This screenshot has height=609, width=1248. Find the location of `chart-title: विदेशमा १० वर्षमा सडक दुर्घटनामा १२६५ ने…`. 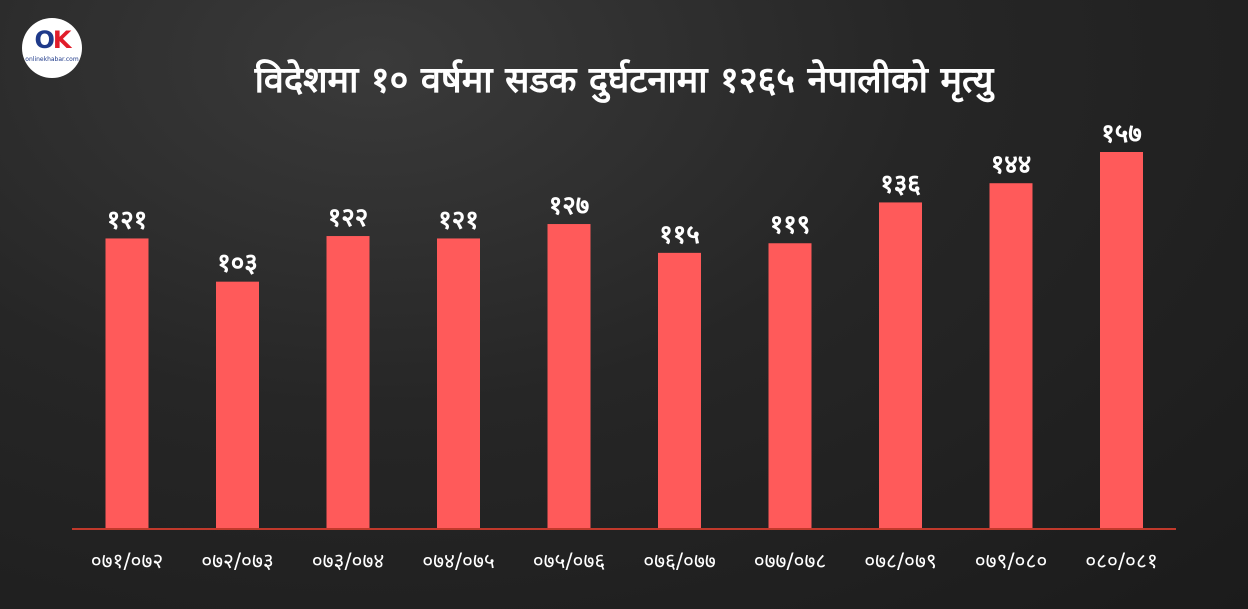

chart-title: विदेशमा १० वर्षमा सडक दुर्घटनामा १२६५ ने… is located at coordinates (624, 80).